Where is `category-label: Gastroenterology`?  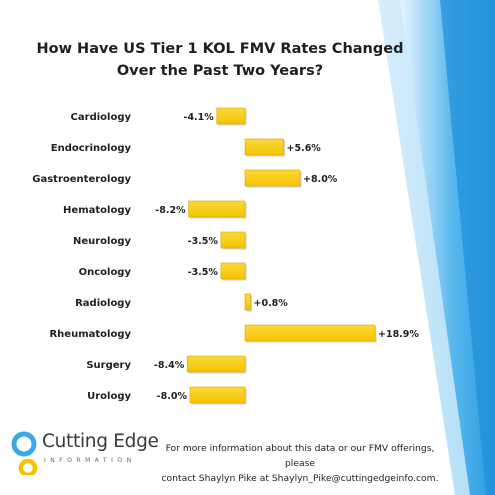 category-label: Gastroenterology is located at coordinates (81, 179).